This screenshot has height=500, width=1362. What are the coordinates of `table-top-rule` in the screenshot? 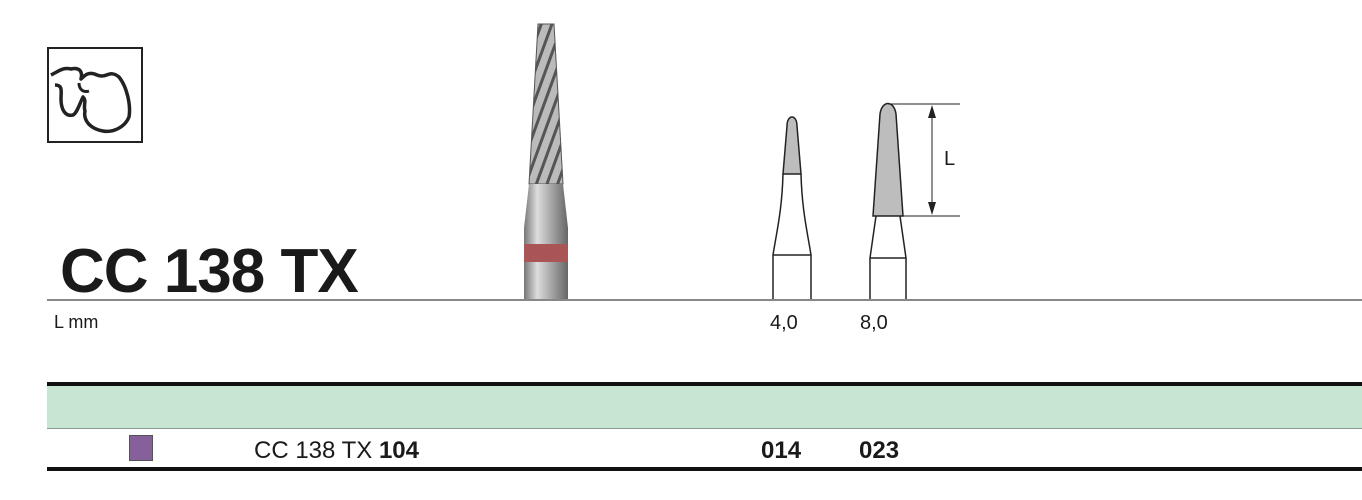 It's located at (704, 384).